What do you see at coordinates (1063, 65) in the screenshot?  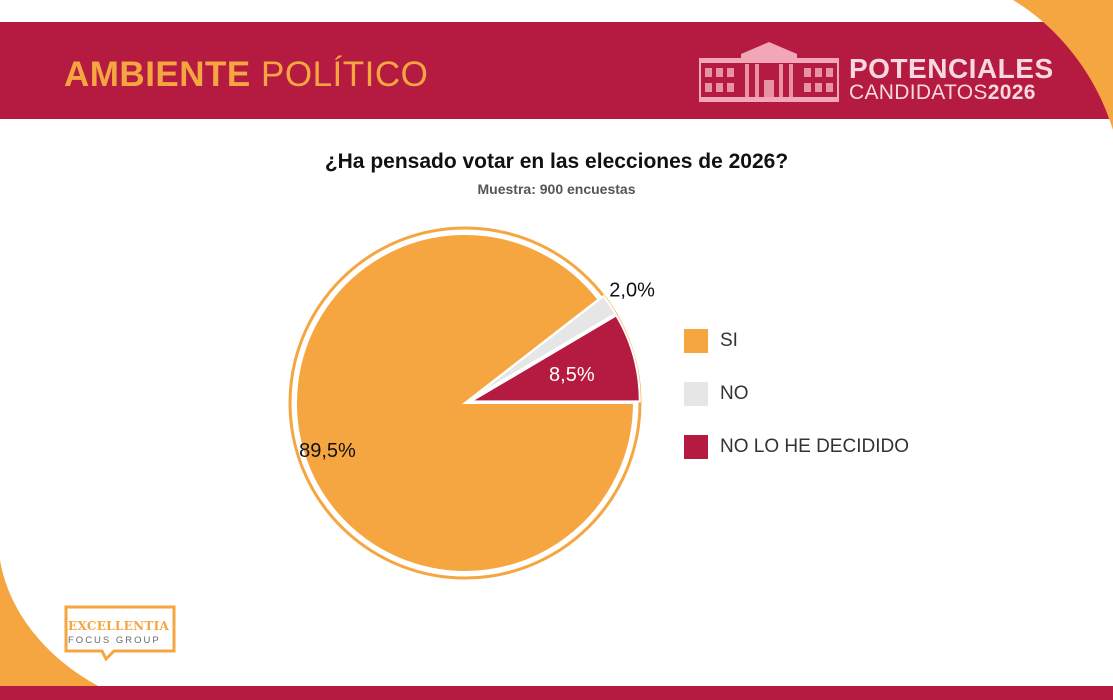 I see `corner-decoration-top-right` at bounding box center [1063, 65].